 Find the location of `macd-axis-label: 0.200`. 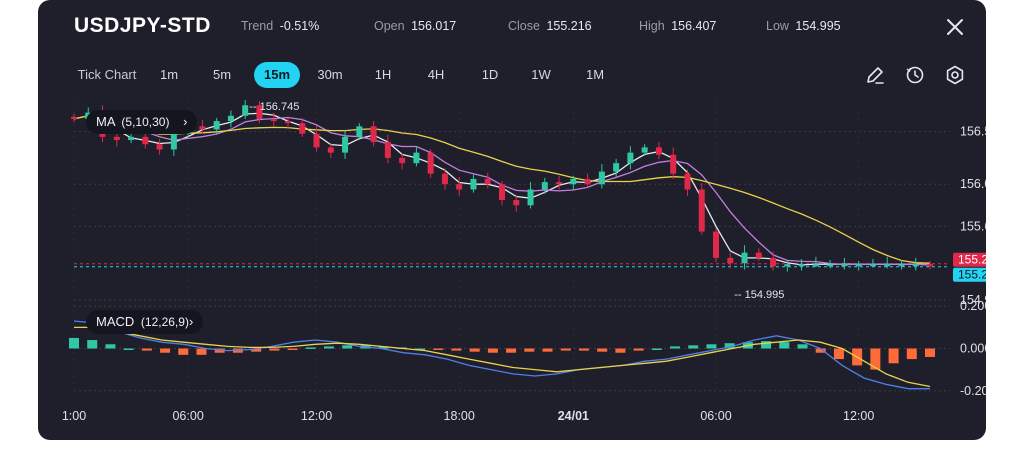

macd-axis-label: 0.200 is located at coordinates (973, 306).